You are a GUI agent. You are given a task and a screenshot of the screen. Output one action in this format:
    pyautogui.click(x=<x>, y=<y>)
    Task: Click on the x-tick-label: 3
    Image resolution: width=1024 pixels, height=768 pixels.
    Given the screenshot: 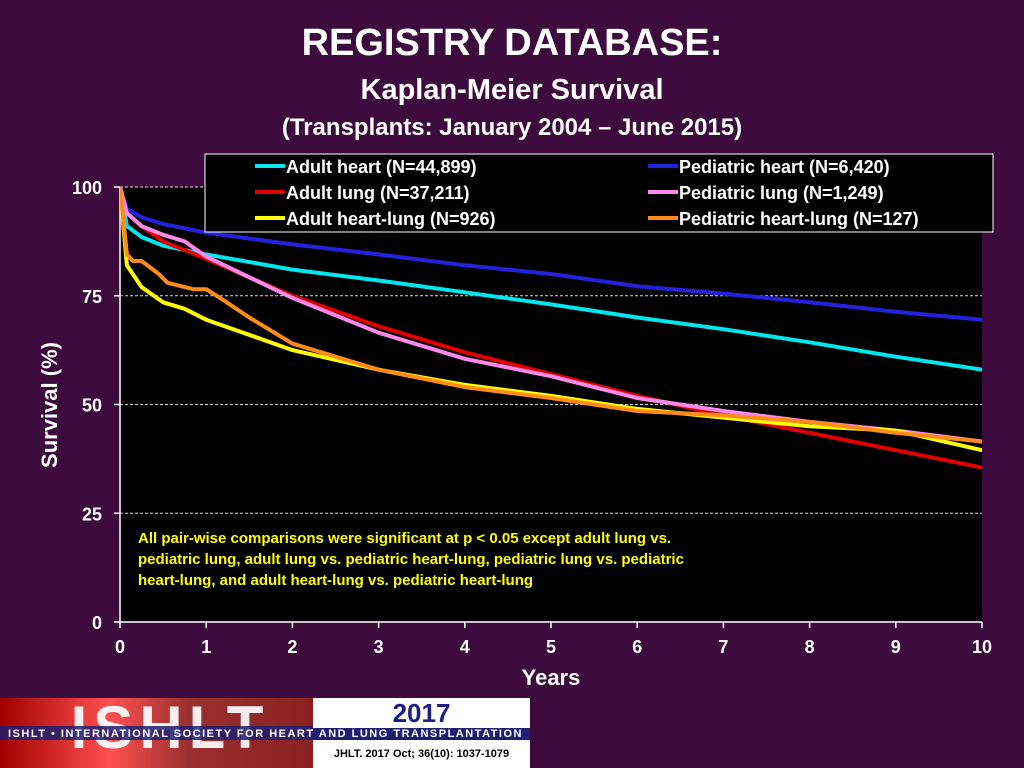 What is the action you would take?
    pyautogui.click(x=379, y=647)
    